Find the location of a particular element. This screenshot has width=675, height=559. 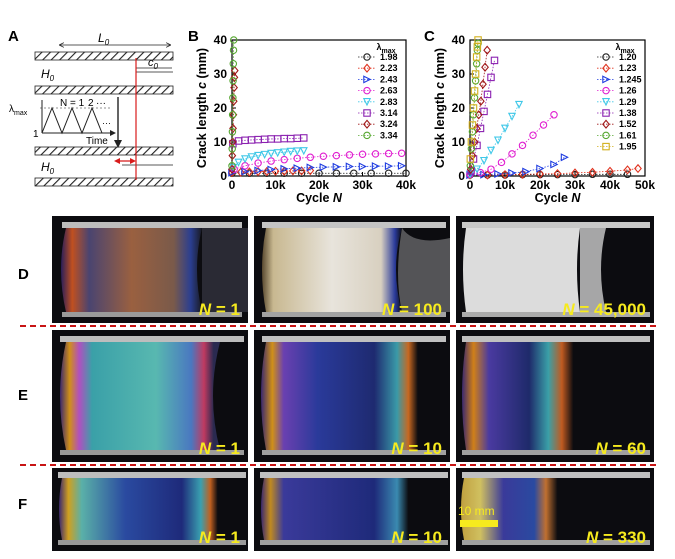

red-arrowhead-left is located at coordinates (117, 161).